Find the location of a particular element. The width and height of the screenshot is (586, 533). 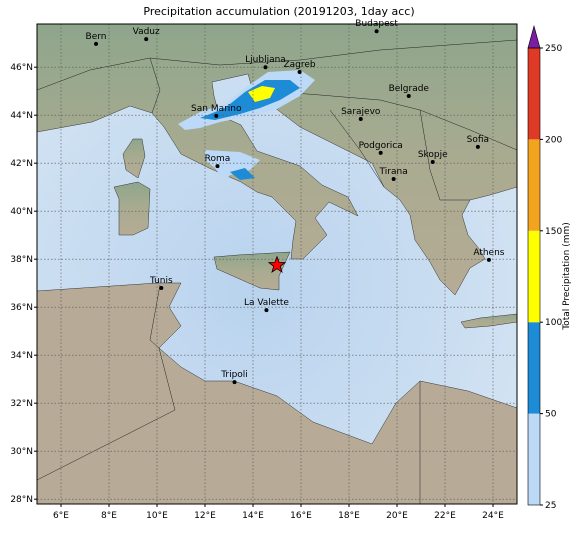

y-tick-label: 46°N is located at coordinates (21, 68).